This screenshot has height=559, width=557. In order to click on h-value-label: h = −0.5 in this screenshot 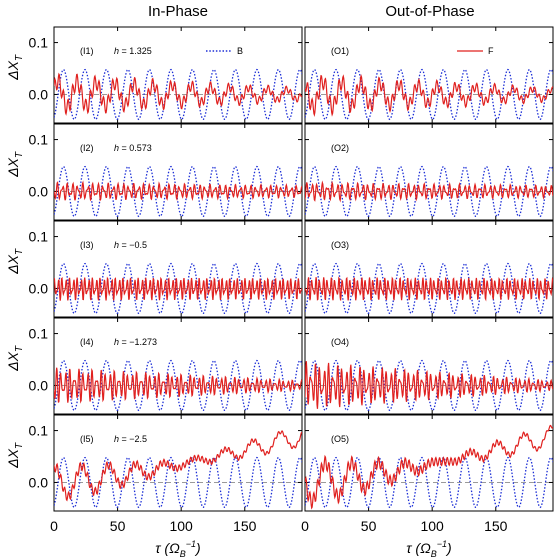, I will do `click(130, 245)`.